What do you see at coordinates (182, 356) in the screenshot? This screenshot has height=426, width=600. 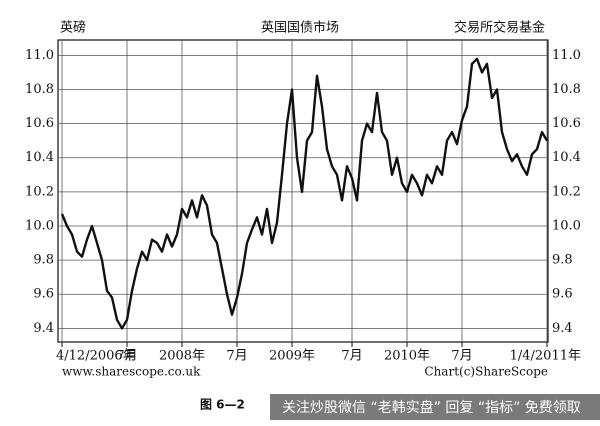 I see `x-tick-label: 2008年` at bounding box center [182, 356].